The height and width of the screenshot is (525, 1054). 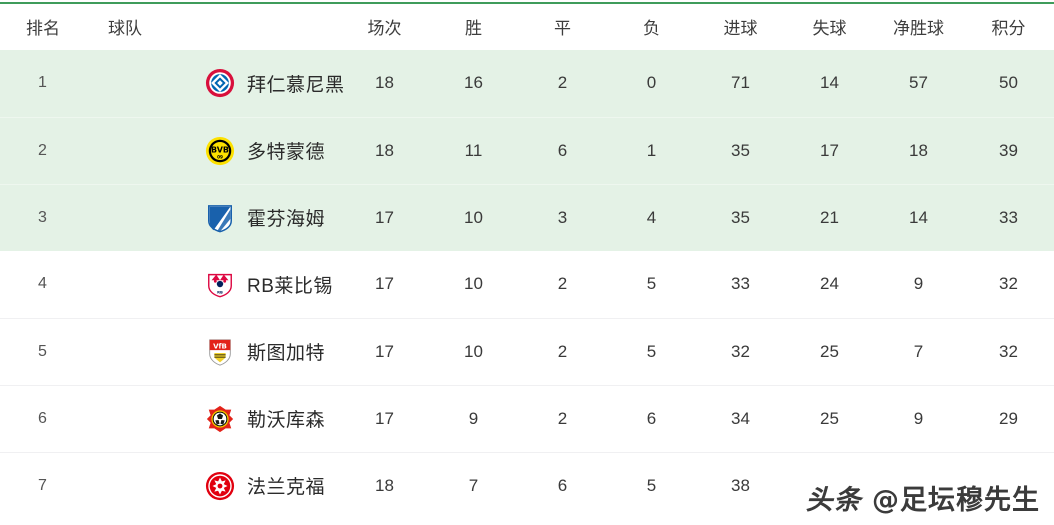 I want to click on cell-team: 霍芬海姆, so click(x=220, y=217).